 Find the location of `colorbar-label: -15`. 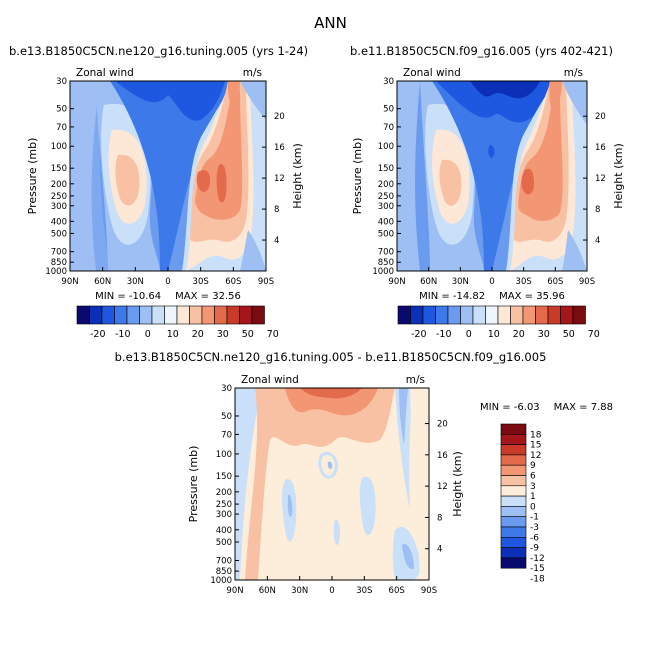

colorbar-label: -15 is located at coordinates (537, 569).